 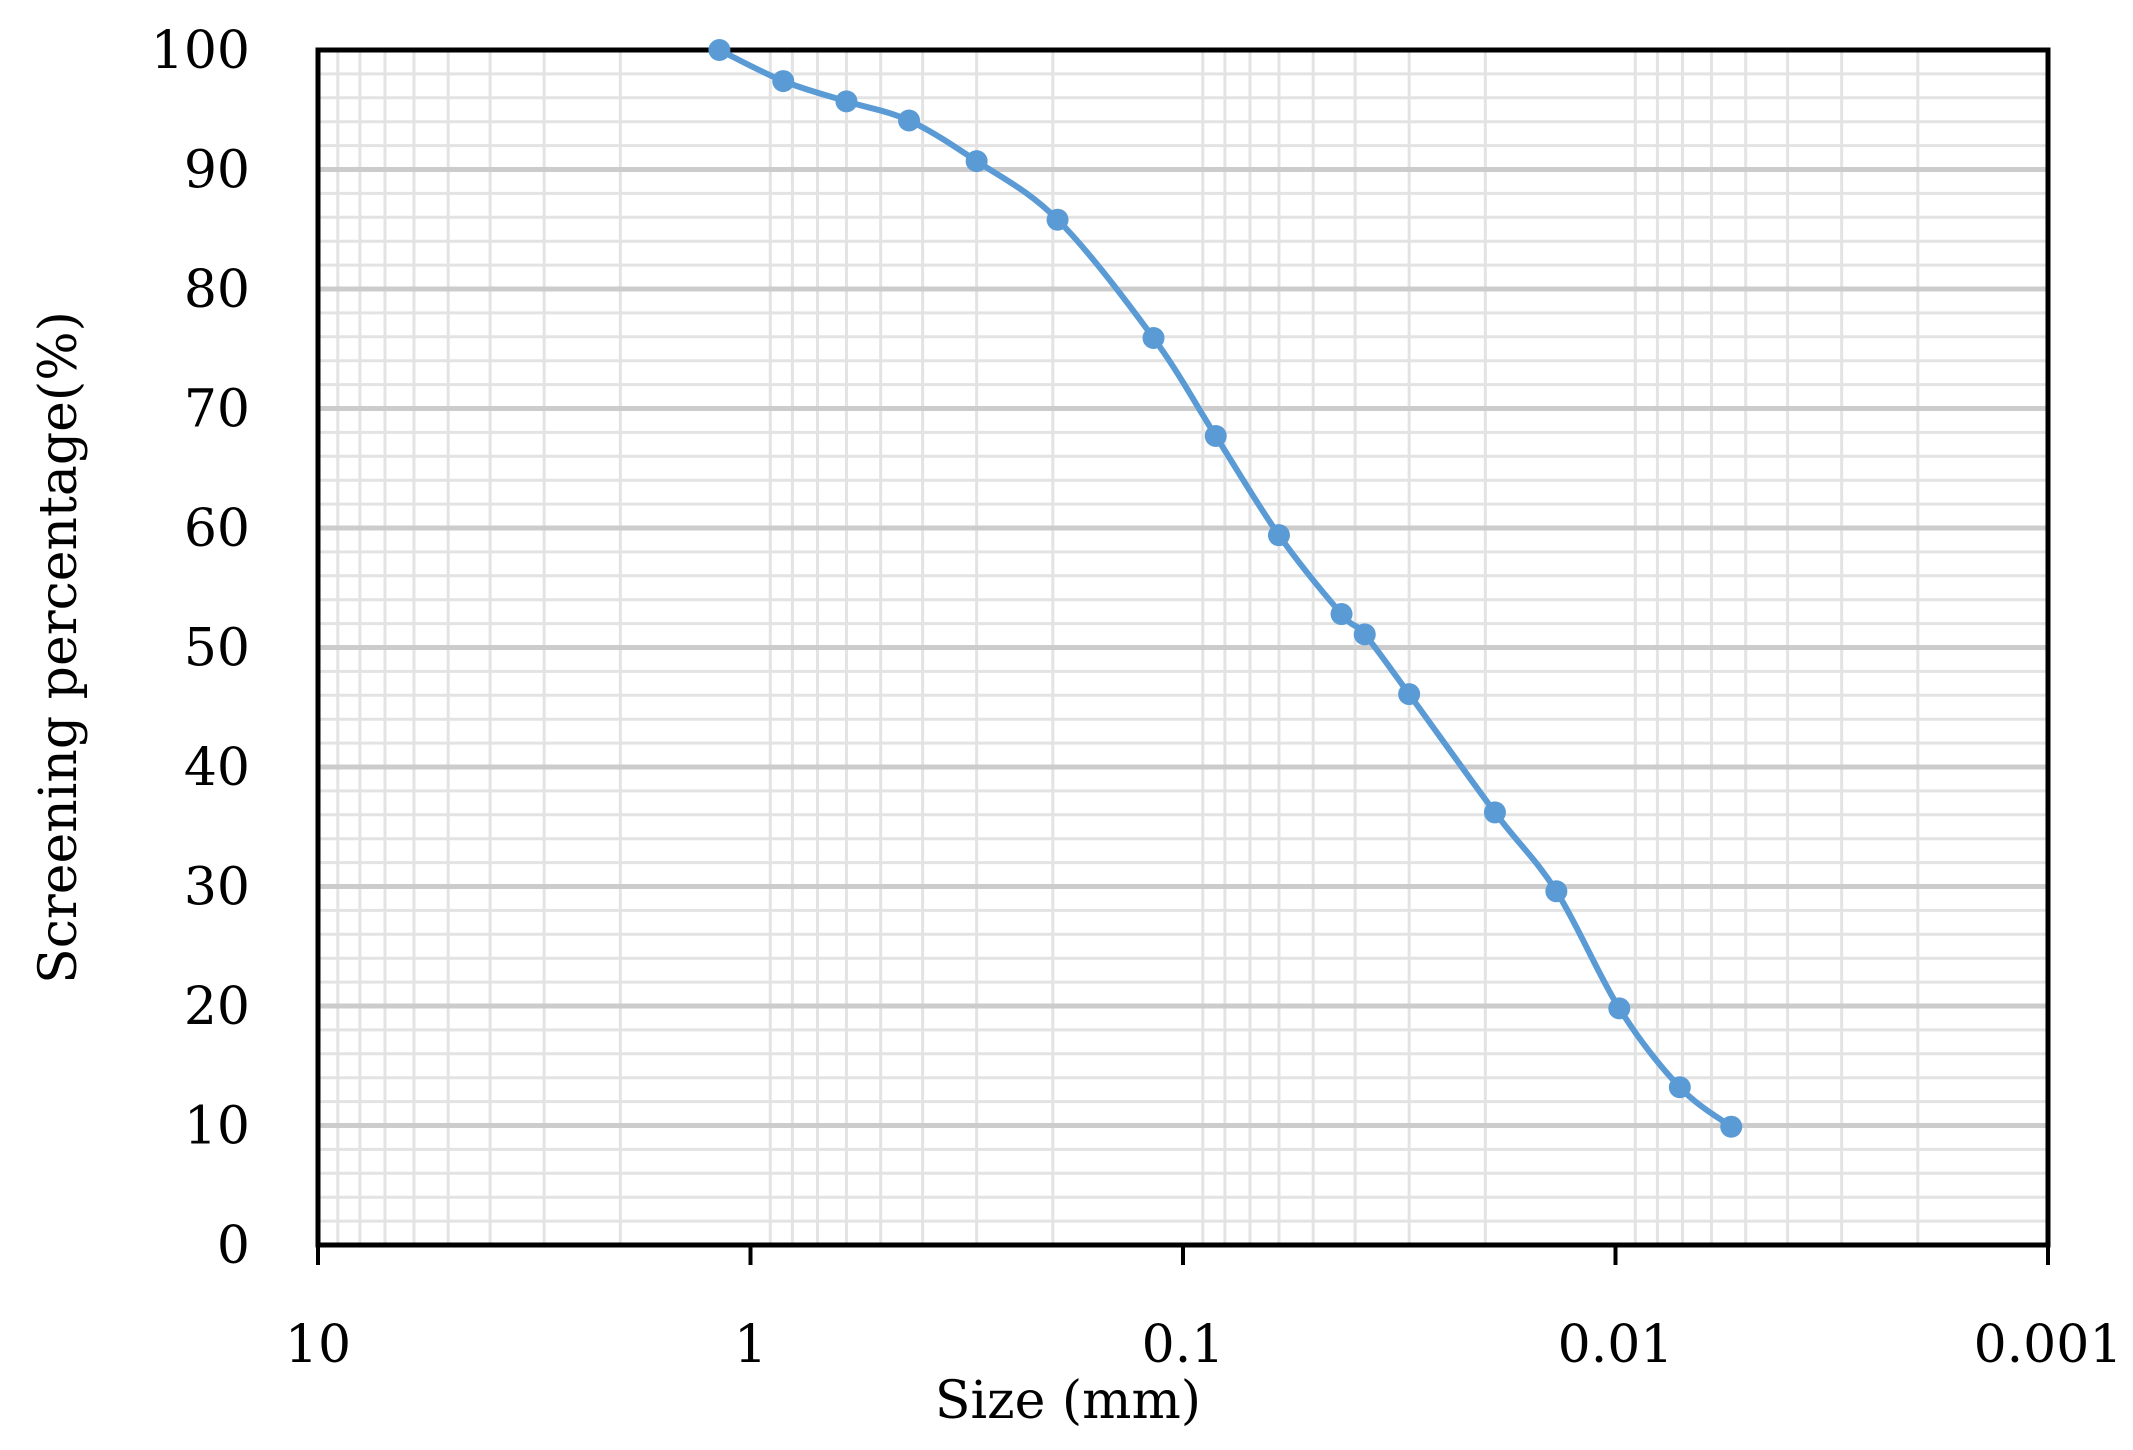 What do you see at coordinates (217, 529) in the screenshot?
I see `y-tick-label: 60` at bounding box center [217, 529].